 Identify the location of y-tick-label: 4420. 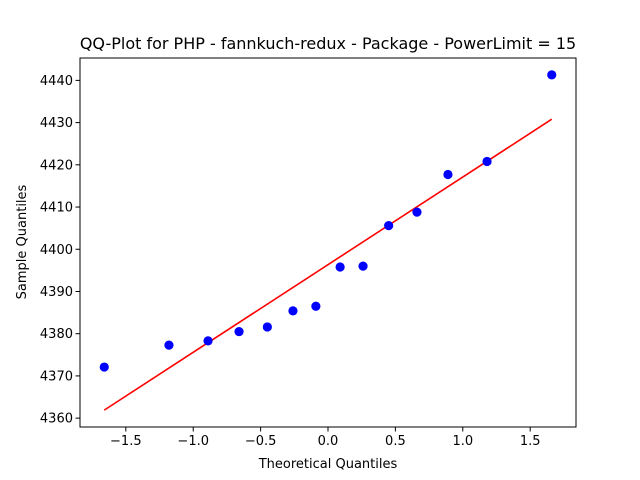
(56, 165).